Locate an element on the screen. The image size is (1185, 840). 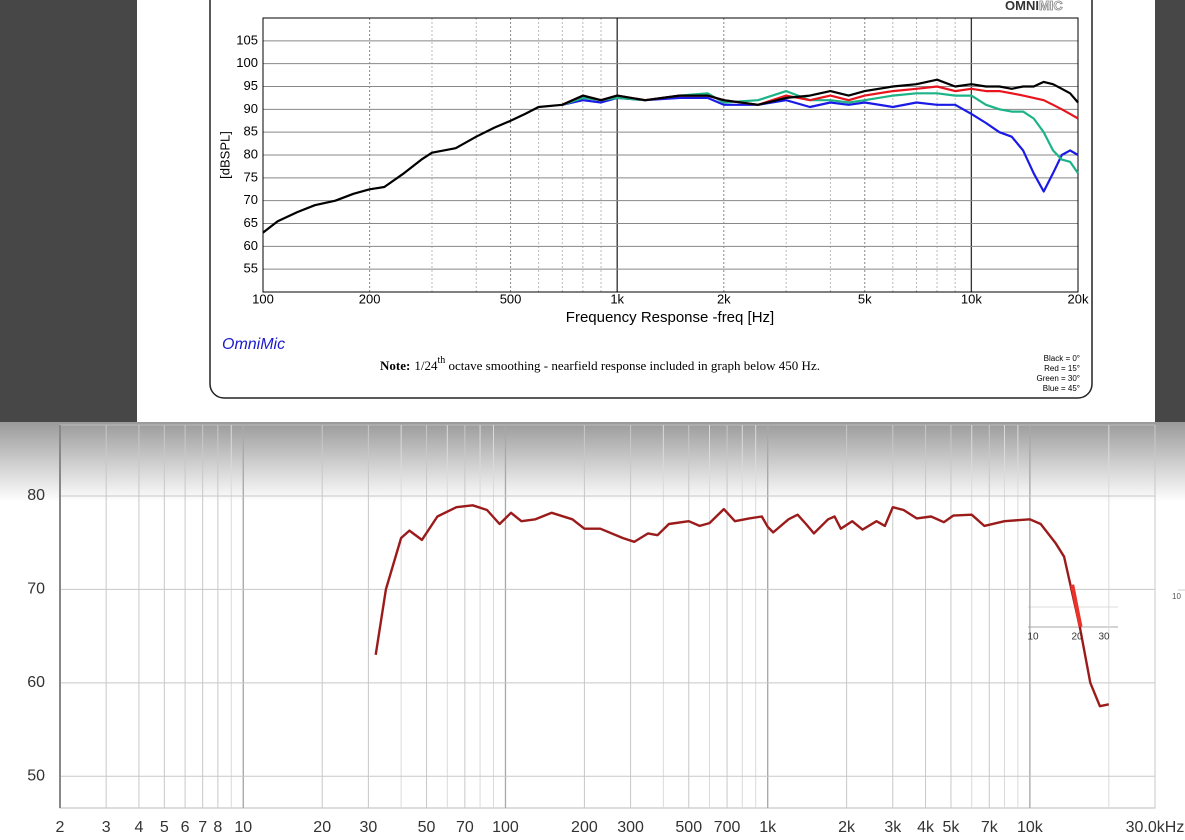
x-tick-label: 7k is located at coordinates (990, 827).